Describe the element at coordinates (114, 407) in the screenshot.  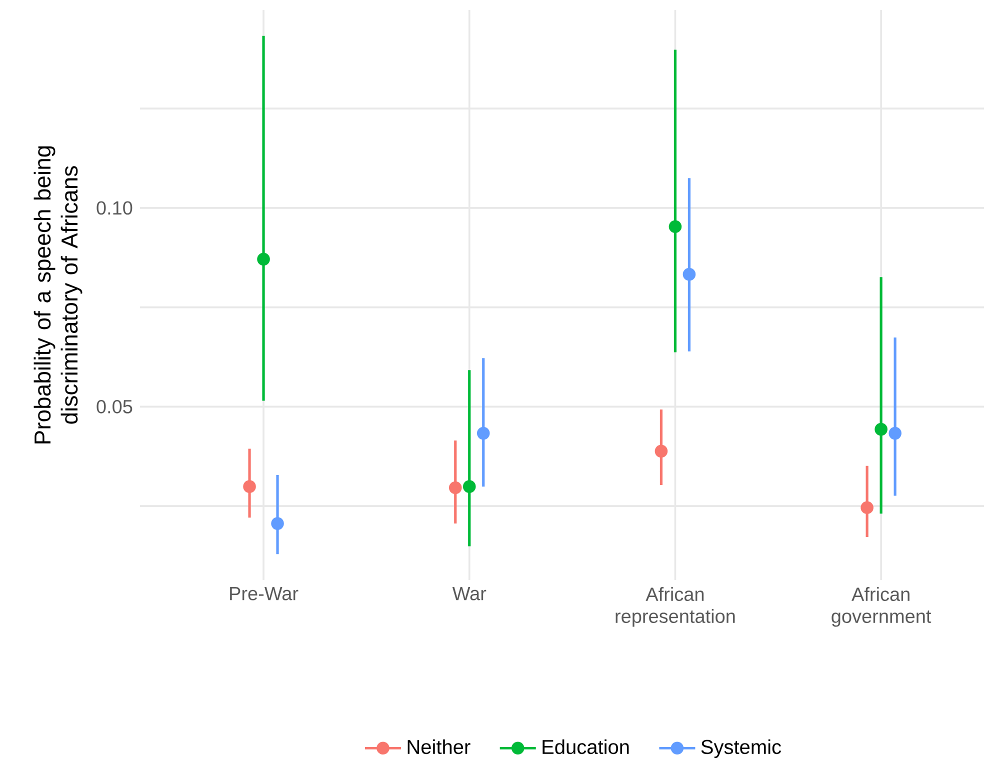
I see `y-tick-label: 0.05` at that location.